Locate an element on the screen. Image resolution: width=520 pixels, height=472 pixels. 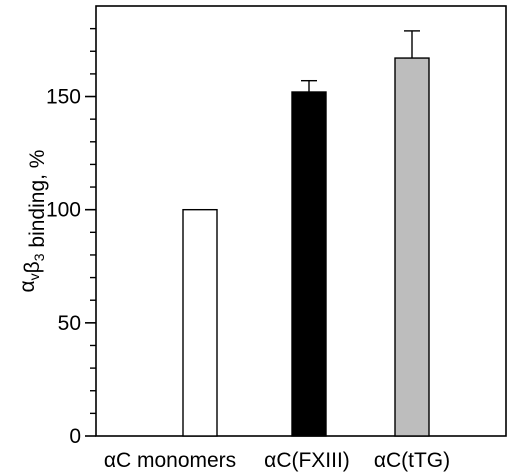
category-labels: αC monomers αC(FXIII) αC(tTG) is located at coordinates (277, 460).